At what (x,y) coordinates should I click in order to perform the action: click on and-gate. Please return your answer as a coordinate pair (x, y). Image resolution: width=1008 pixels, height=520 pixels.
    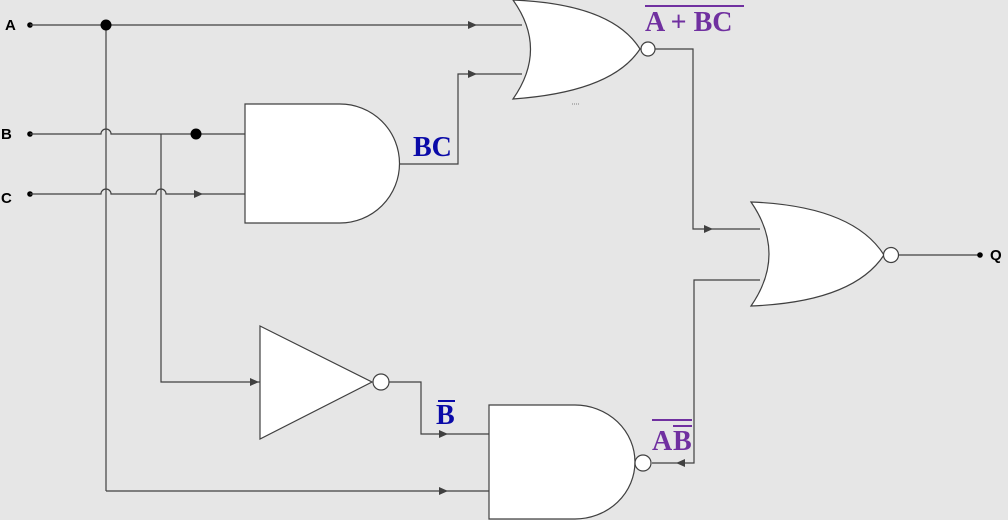
    Looking at the image, I should click on (322, 163).